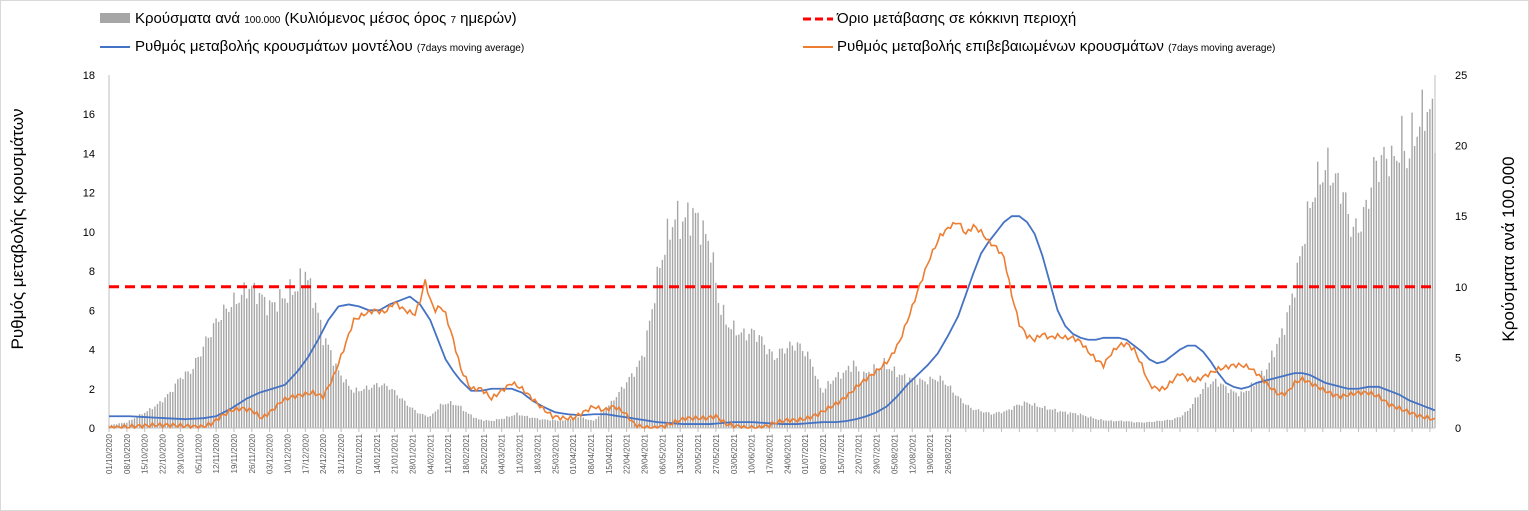  Describe the element at coordinates (198, 453) in the screenshot. I see `x-tick-label: 05/11/2020` at that location.